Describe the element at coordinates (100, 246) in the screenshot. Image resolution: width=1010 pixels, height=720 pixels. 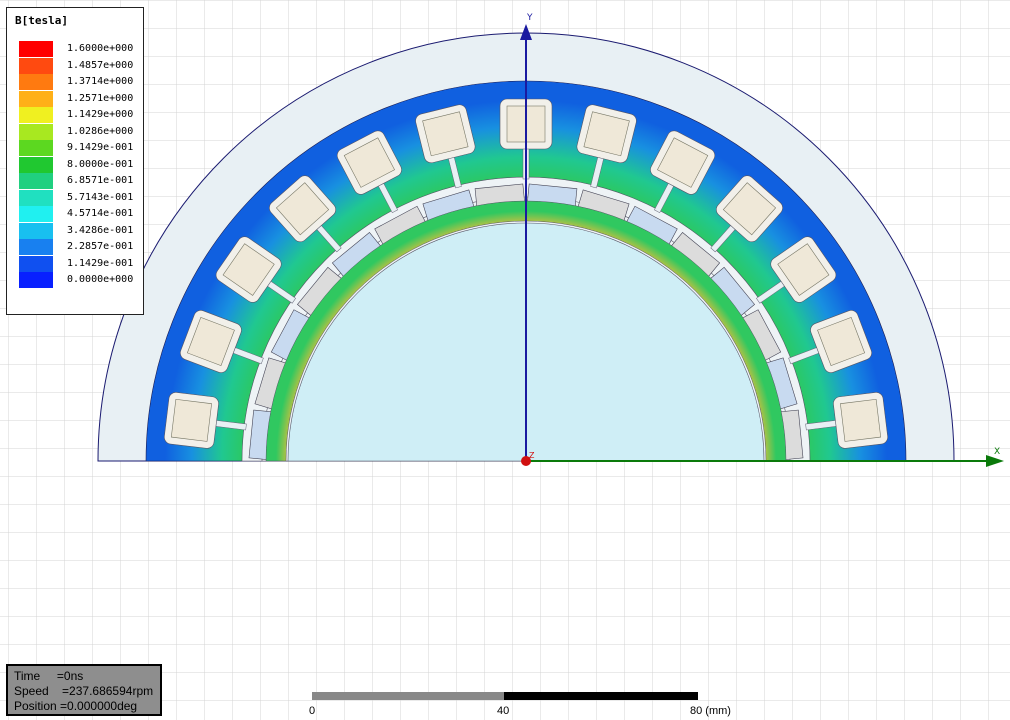
I see `legend-value: 2.2857e-001` at that location.